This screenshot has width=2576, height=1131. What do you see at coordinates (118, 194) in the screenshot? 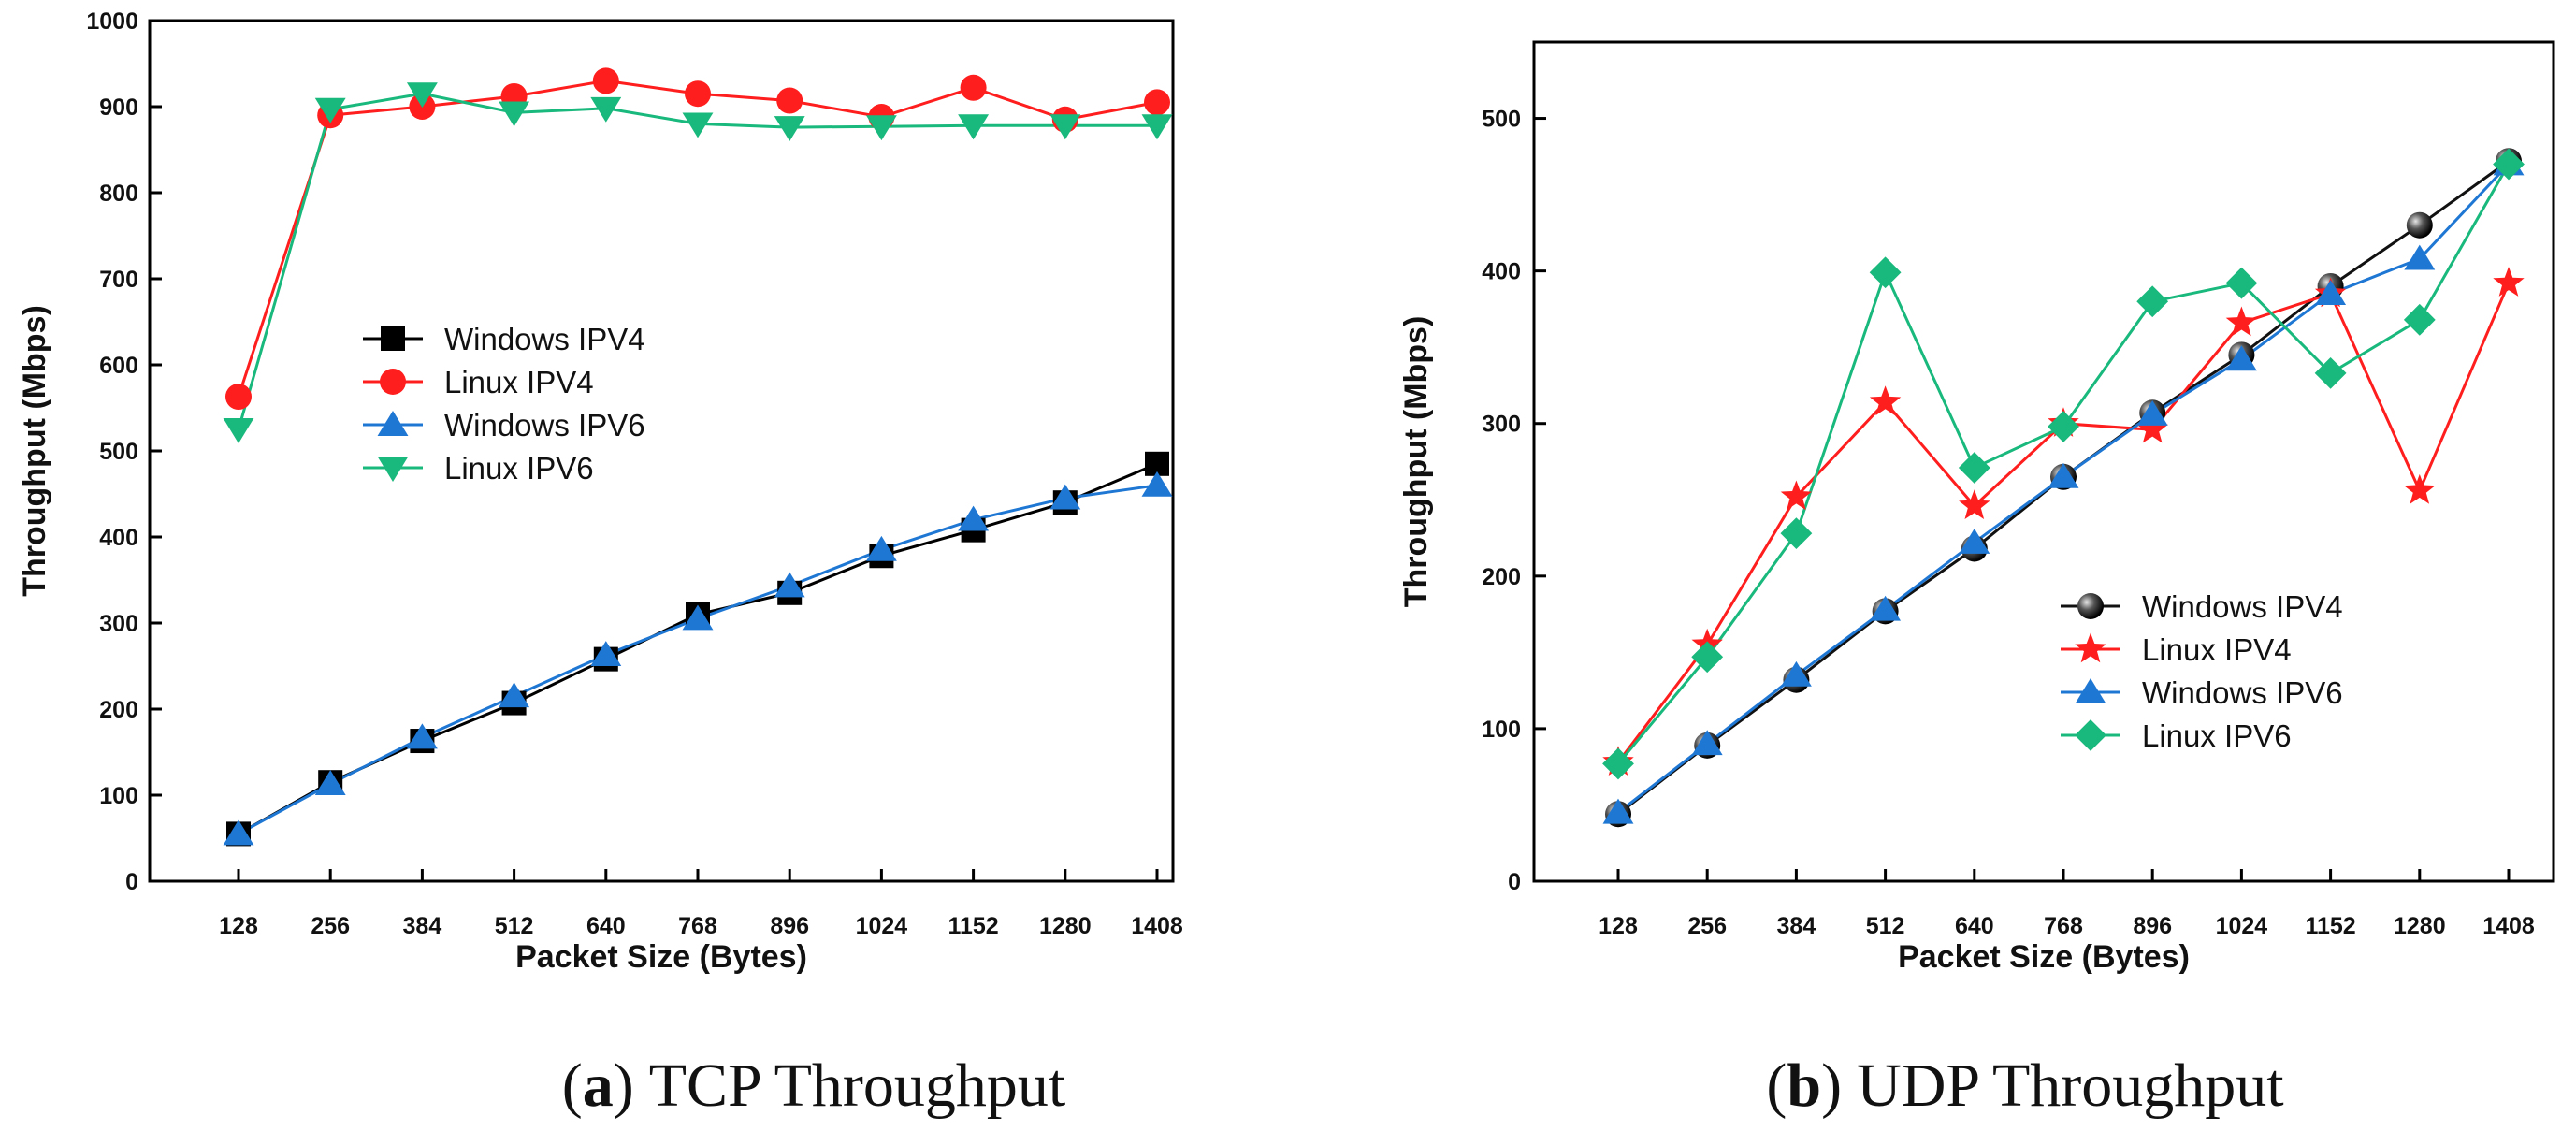
I see `y-tick-label: 800` at bounding box center [118, 194].